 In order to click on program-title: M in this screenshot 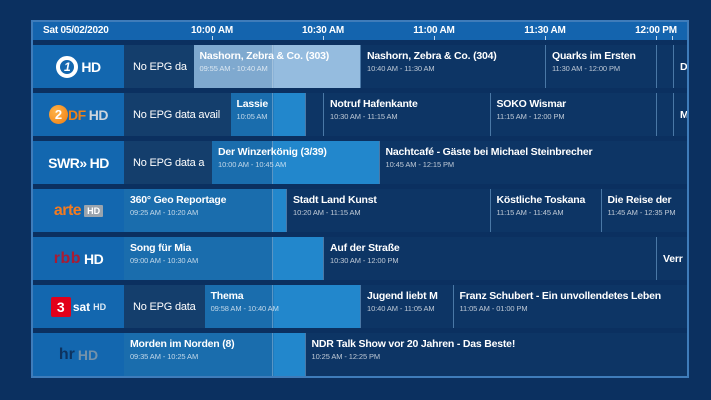, I will do `click(683, 115)`.